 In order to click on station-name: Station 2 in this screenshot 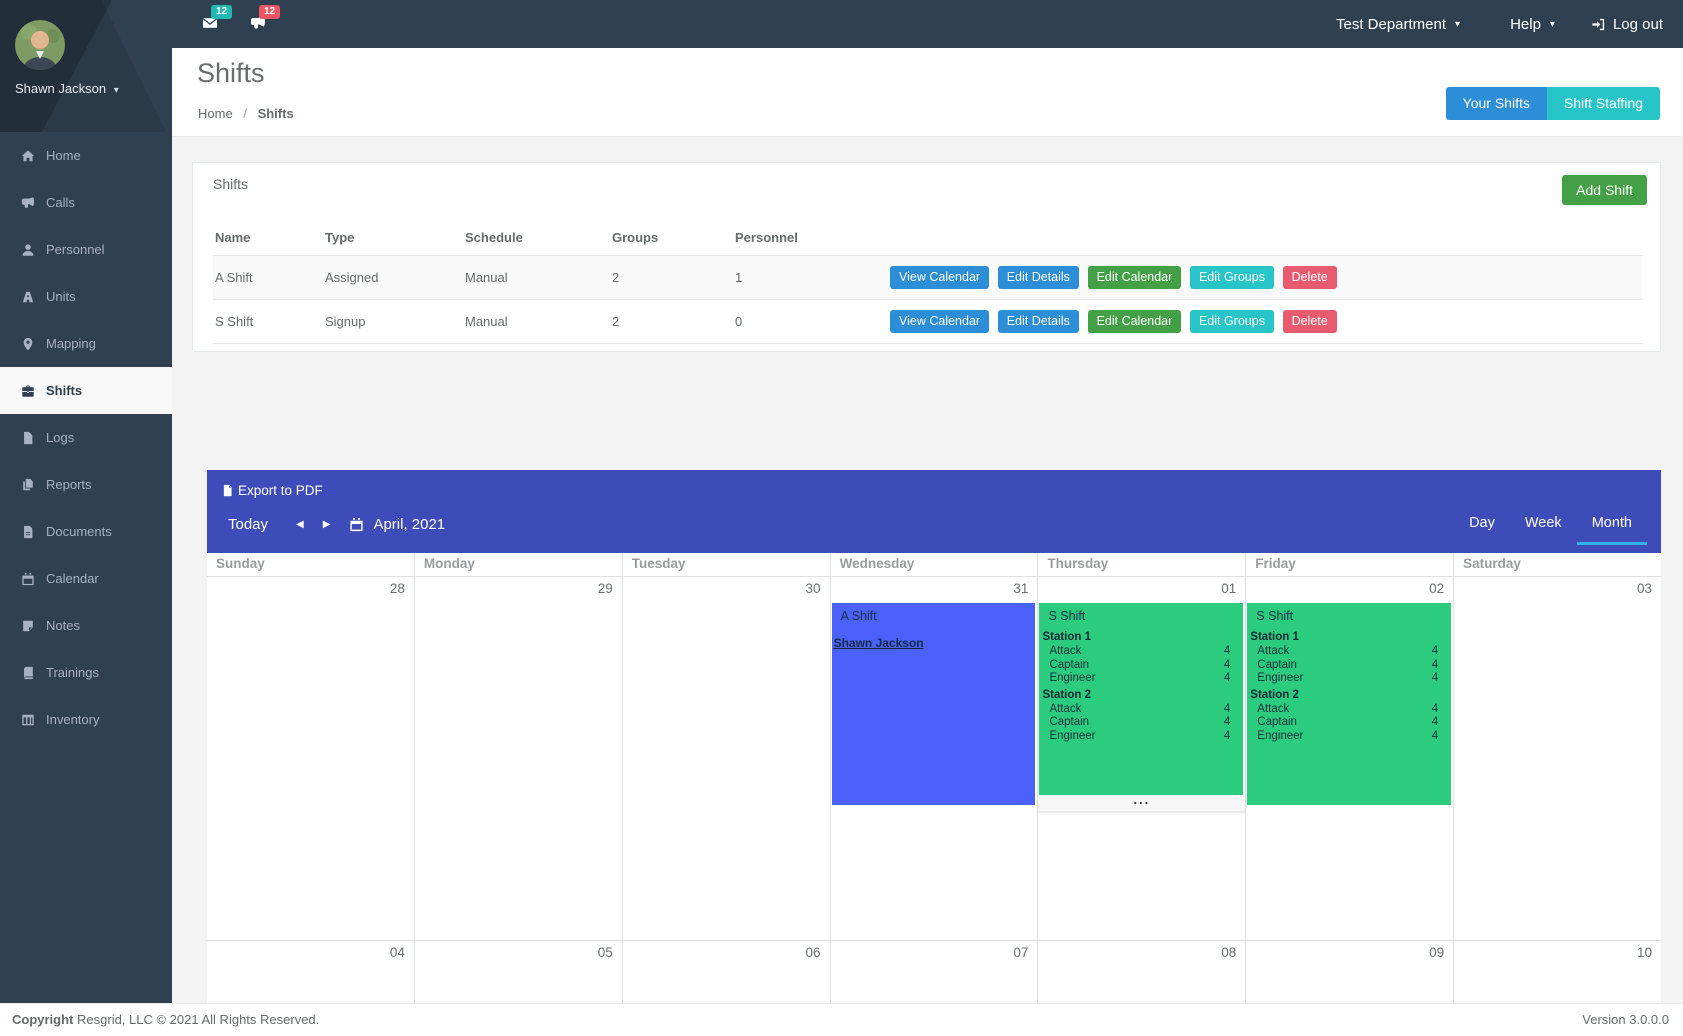, I will do `click(1066, 694)`.